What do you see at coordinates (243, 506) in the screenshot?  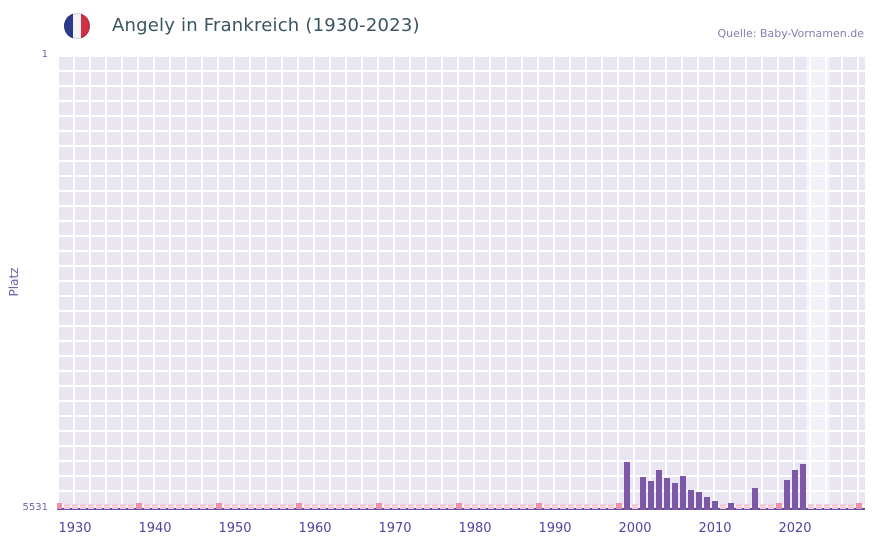 I see `no-data-mark-1951` at bounding box center [243, 506].